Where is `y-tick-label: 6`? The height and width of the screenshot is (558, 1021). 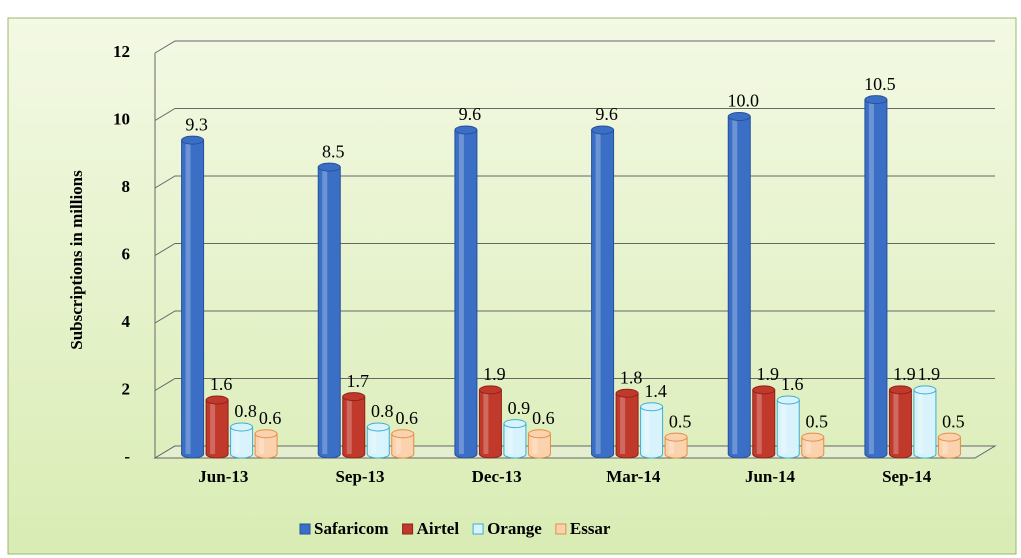 y-tick-label: 6 is located at coordinates (126, 253).